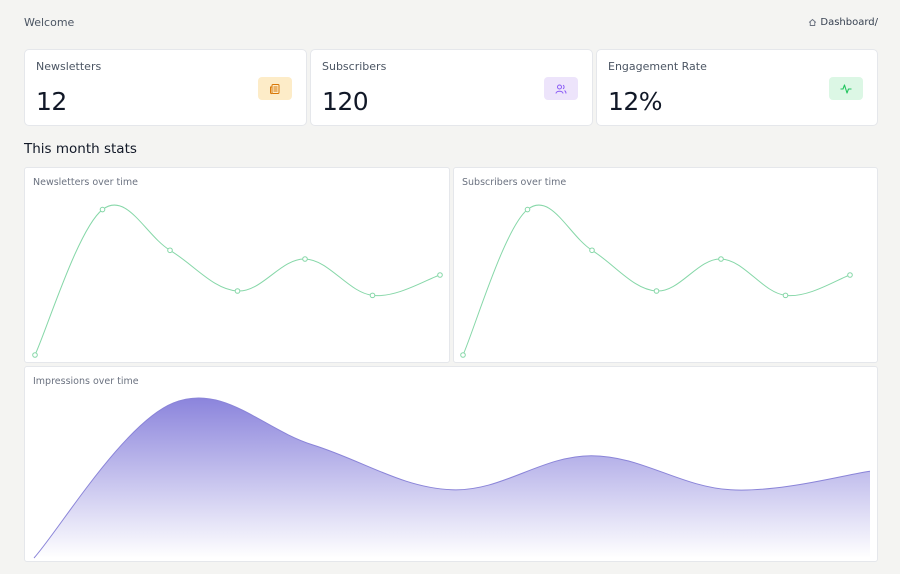 The width and height of the screenshot is (900, 574). Describe the element at coordinates (345, 101) in the screenshot. I see `stat-value: 120` at that location.